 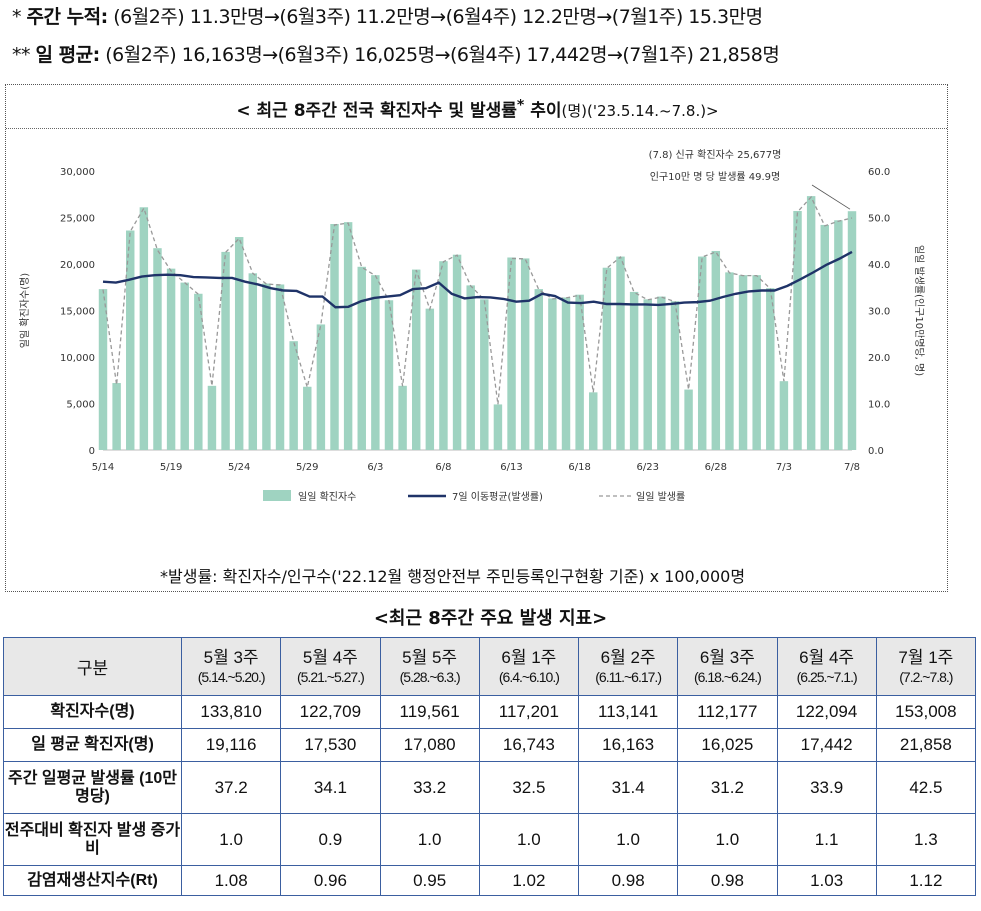 What do you see at coordinates (21, 55) in the screenshot?
I see `note-marker: **` at bounding box center [21, 55].